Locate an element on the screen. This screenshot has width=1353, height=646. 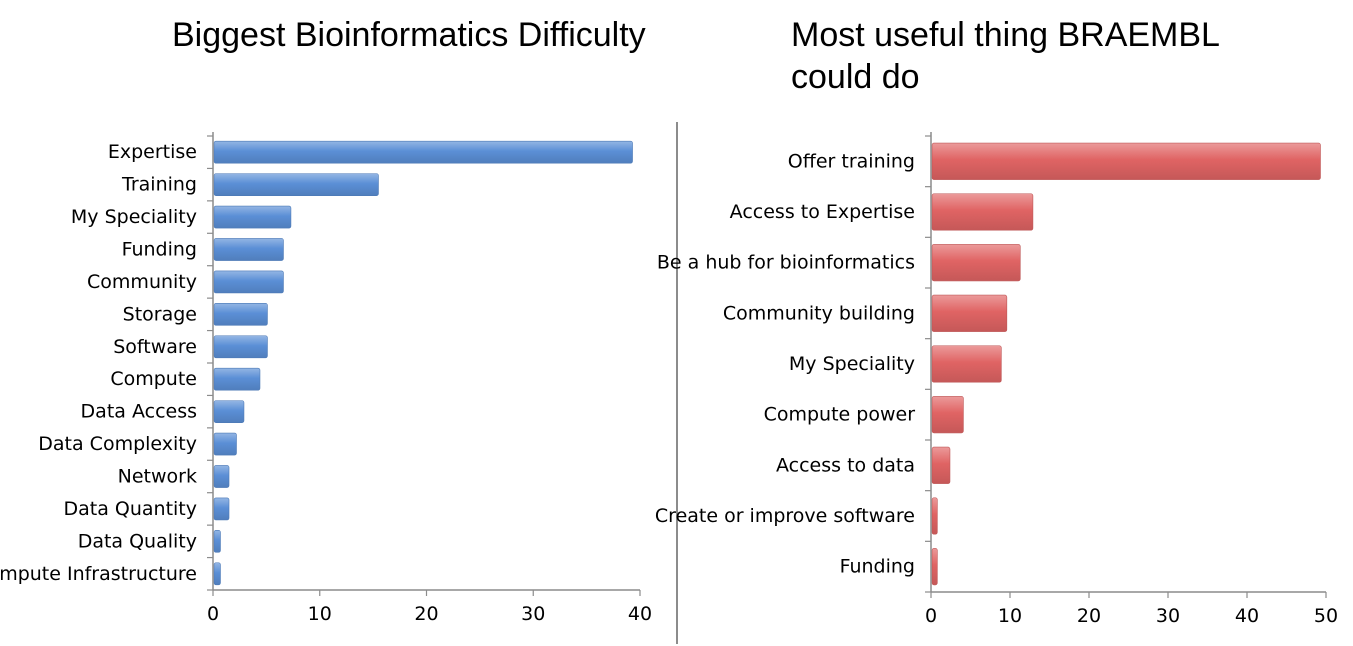
left-x-tick-label-3: 30 is located at coordinates (533, 614).